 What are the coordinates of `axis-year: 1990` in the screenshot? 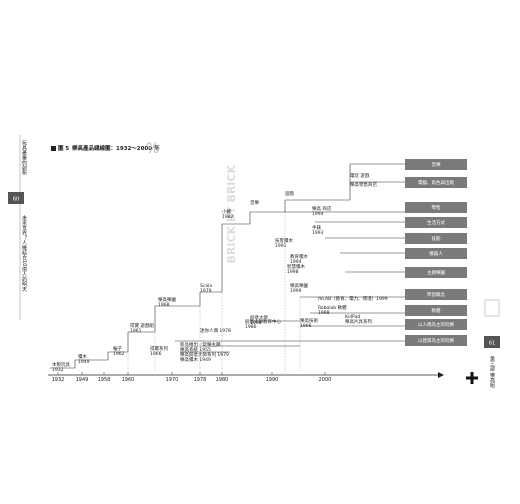 It's located at (272, 380).